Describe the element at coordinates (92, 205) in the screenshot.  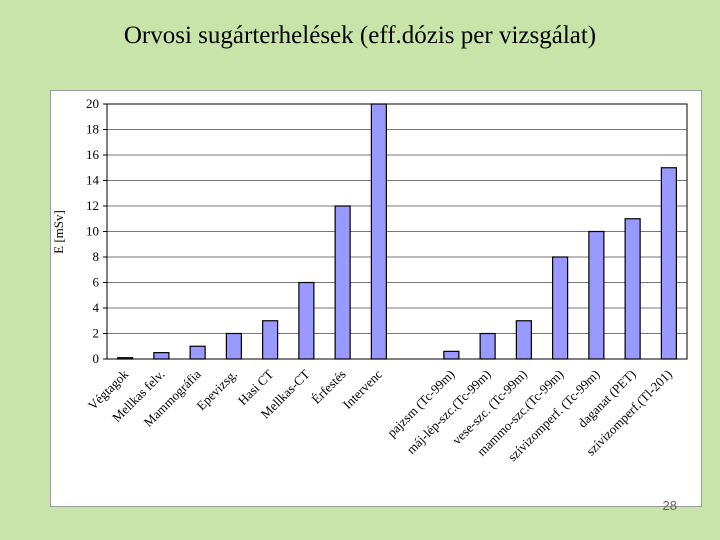
I see `y-tick-label: 12` at that location.